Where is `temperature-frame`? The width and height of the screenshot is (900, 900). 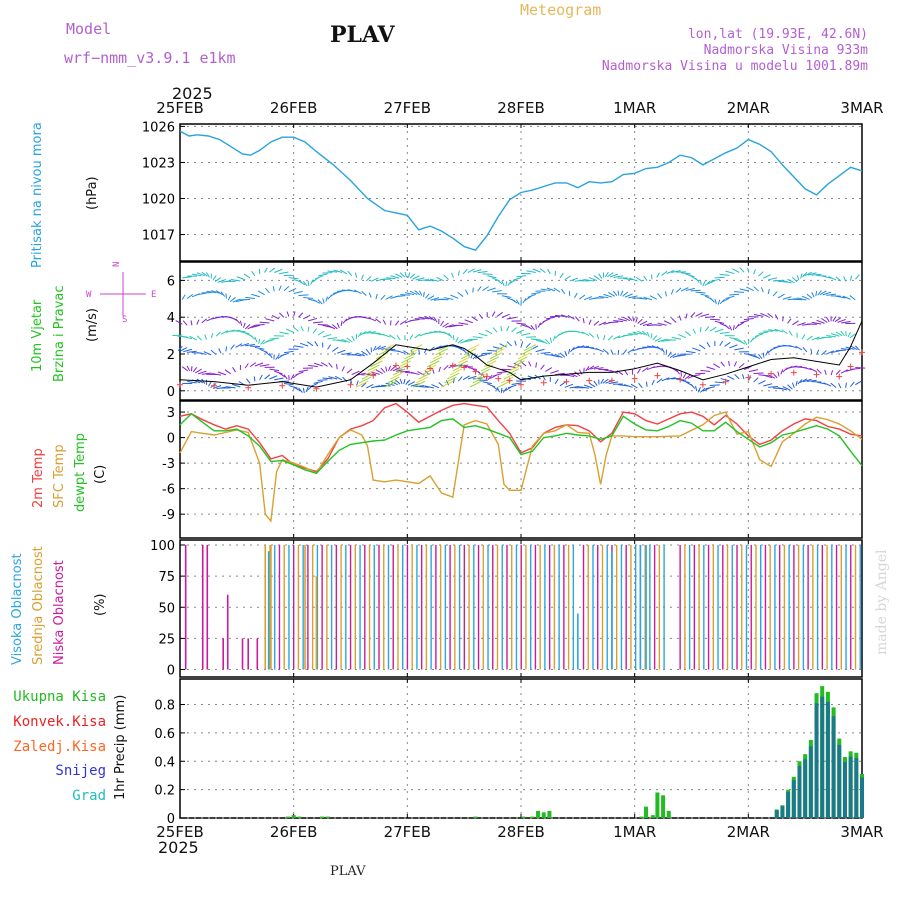
temperature-frame is located at coordinates (521, 469).